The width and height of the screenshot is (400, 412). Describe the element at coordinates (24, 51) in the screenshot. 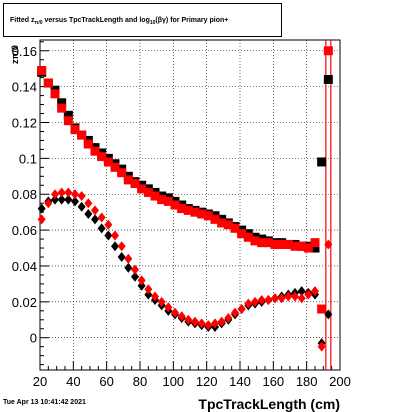

I see `y-tick-label: 0.16` at that location.